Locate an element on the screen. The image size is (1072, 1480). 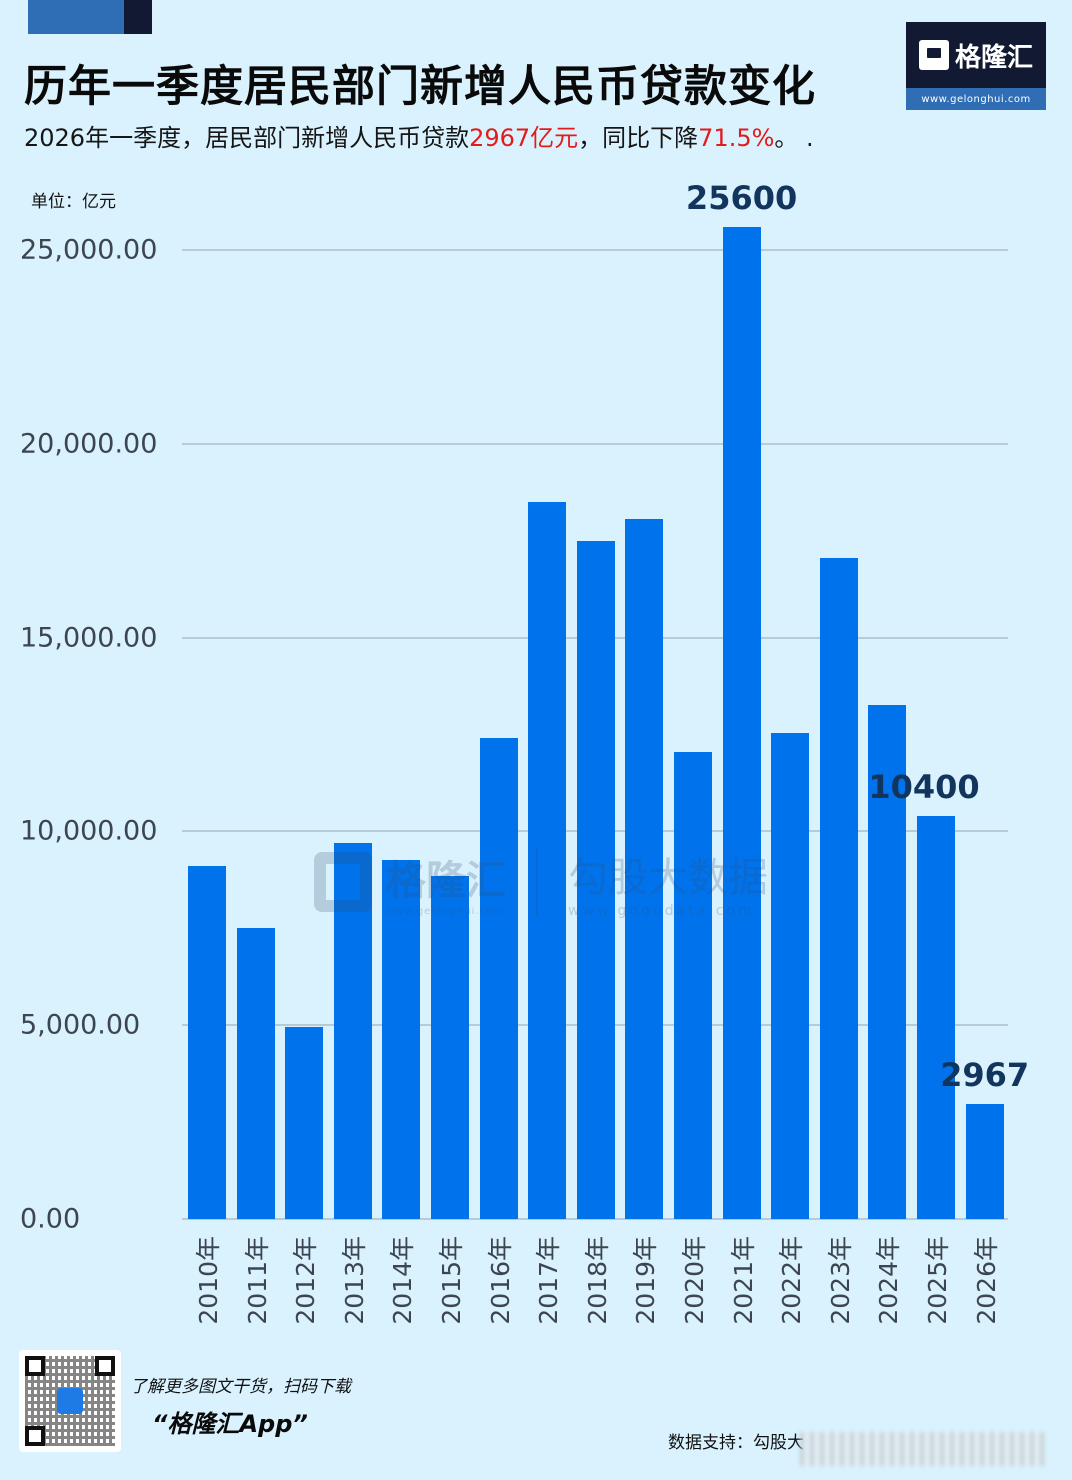
x-tick-label: 2024年 is located at coordinates (889, 1280).